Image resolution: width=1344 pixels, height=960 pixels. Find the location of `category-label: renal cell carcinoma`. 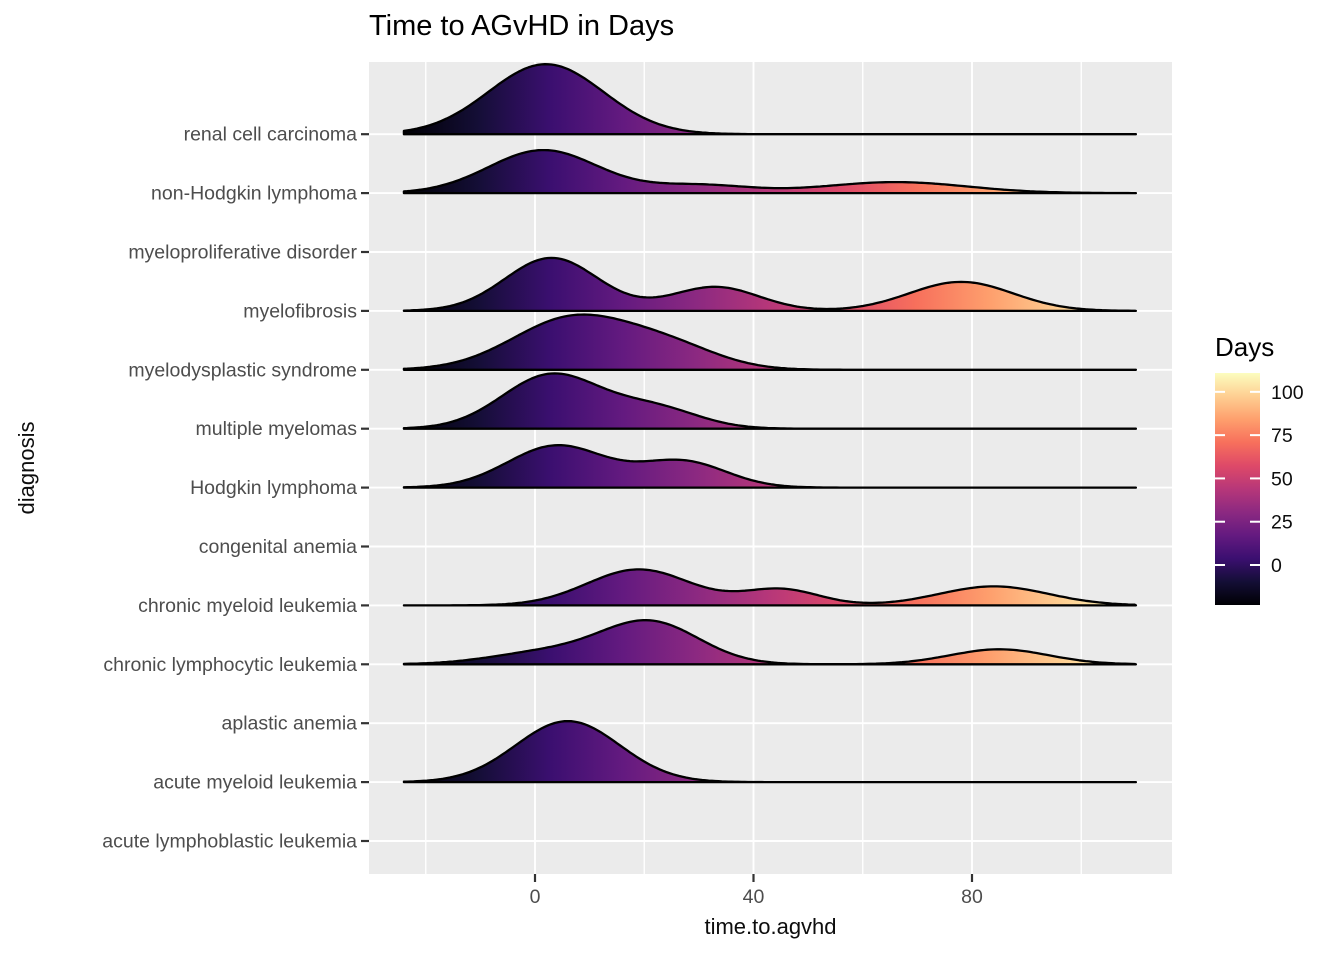

category-label: renal cell carcinoma is located at coordinates (271, 135).